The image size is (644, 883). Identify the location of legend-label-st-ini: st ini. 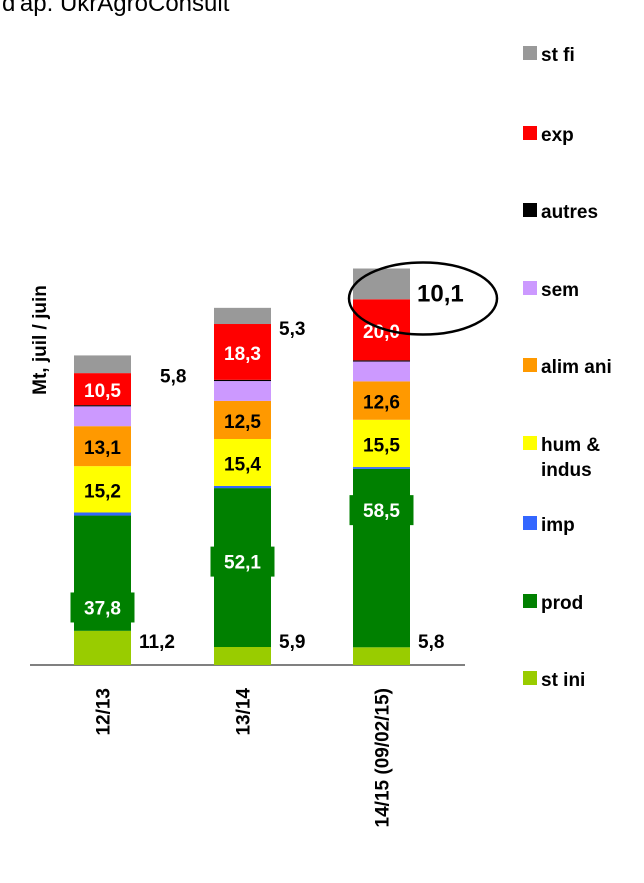
(563, 680).